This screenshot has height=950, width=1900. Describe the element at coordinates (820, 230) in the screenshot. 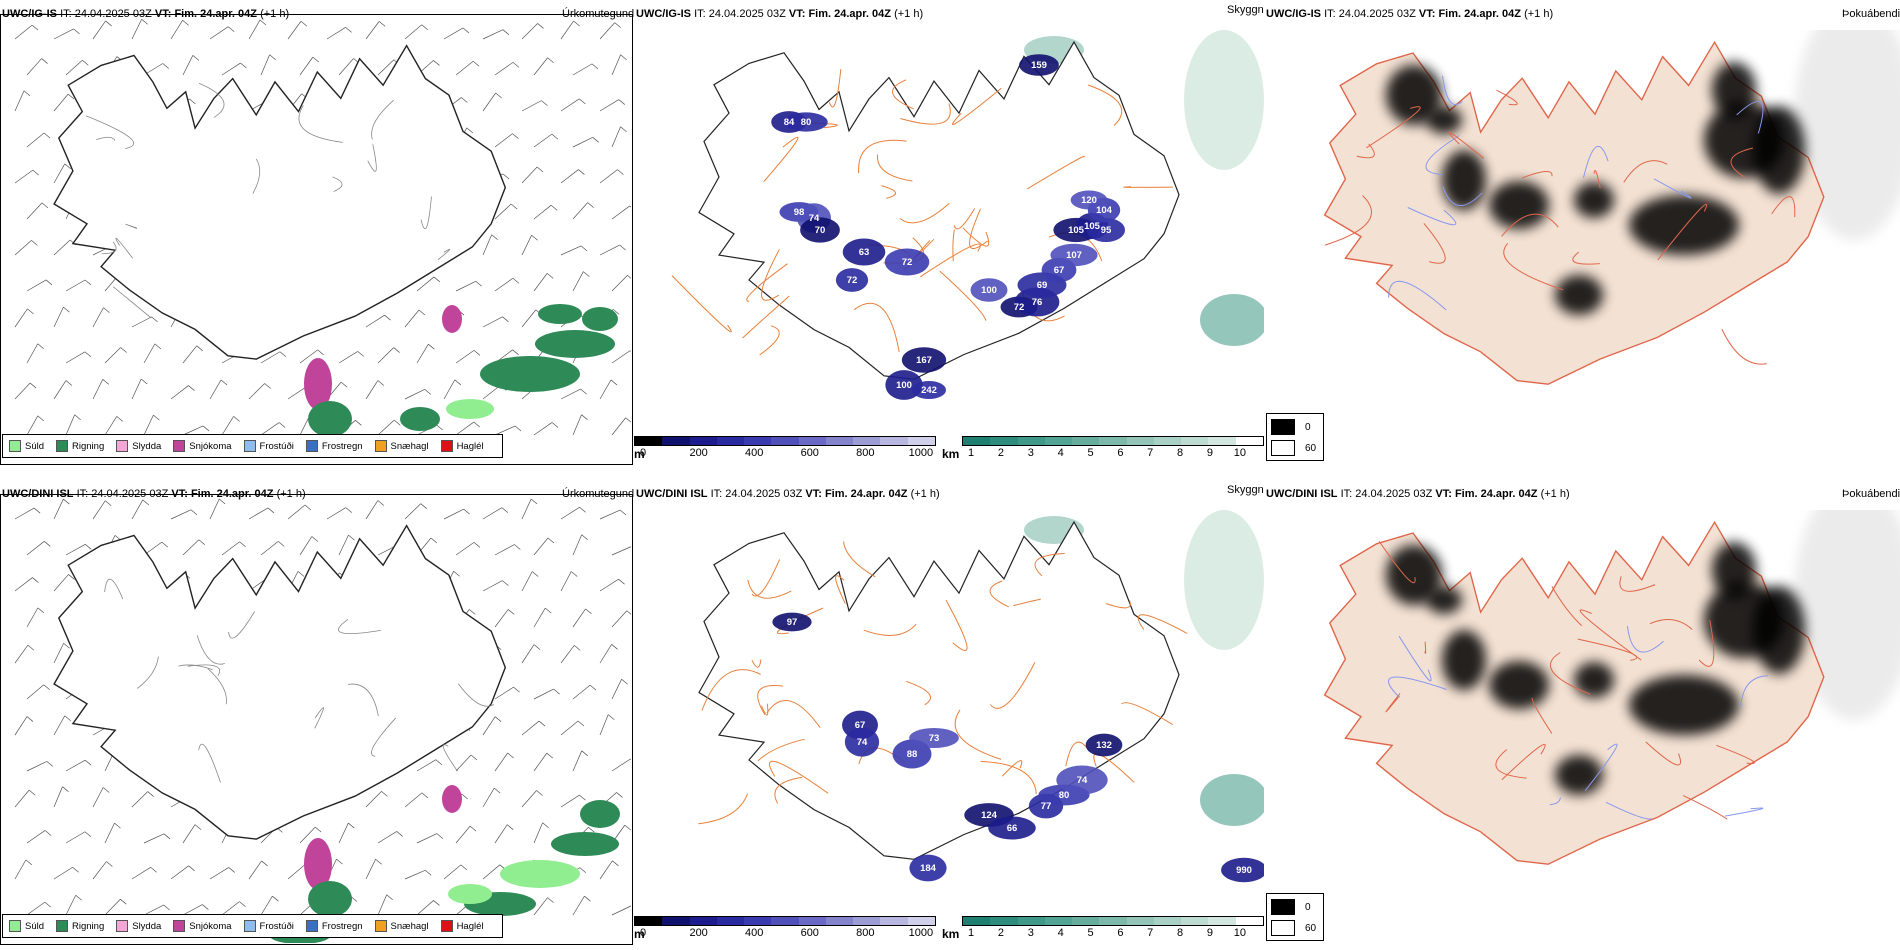

I see `visibility-value: 70` at that location.